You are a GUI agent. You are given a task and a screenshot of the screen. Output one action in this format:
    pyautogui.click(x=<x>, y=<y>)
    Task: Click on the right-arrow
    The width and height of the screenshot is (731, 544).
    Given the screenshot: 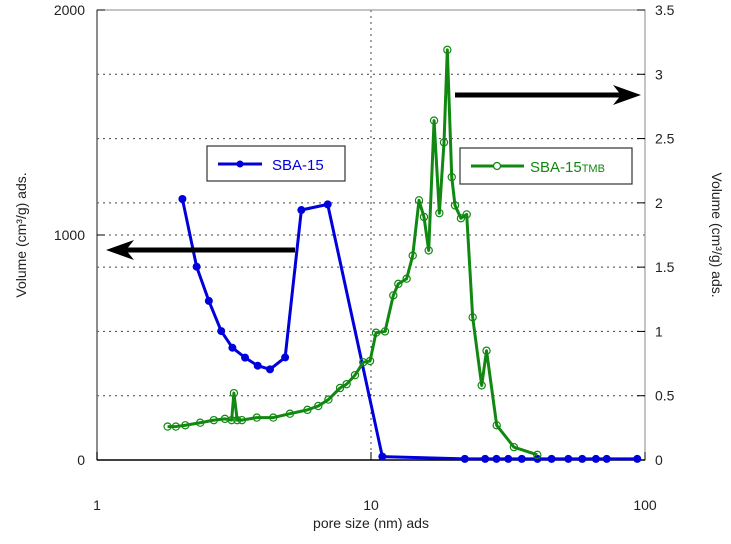 What is the action you would take?
    pyautogui.click(x=548, y=95)
    